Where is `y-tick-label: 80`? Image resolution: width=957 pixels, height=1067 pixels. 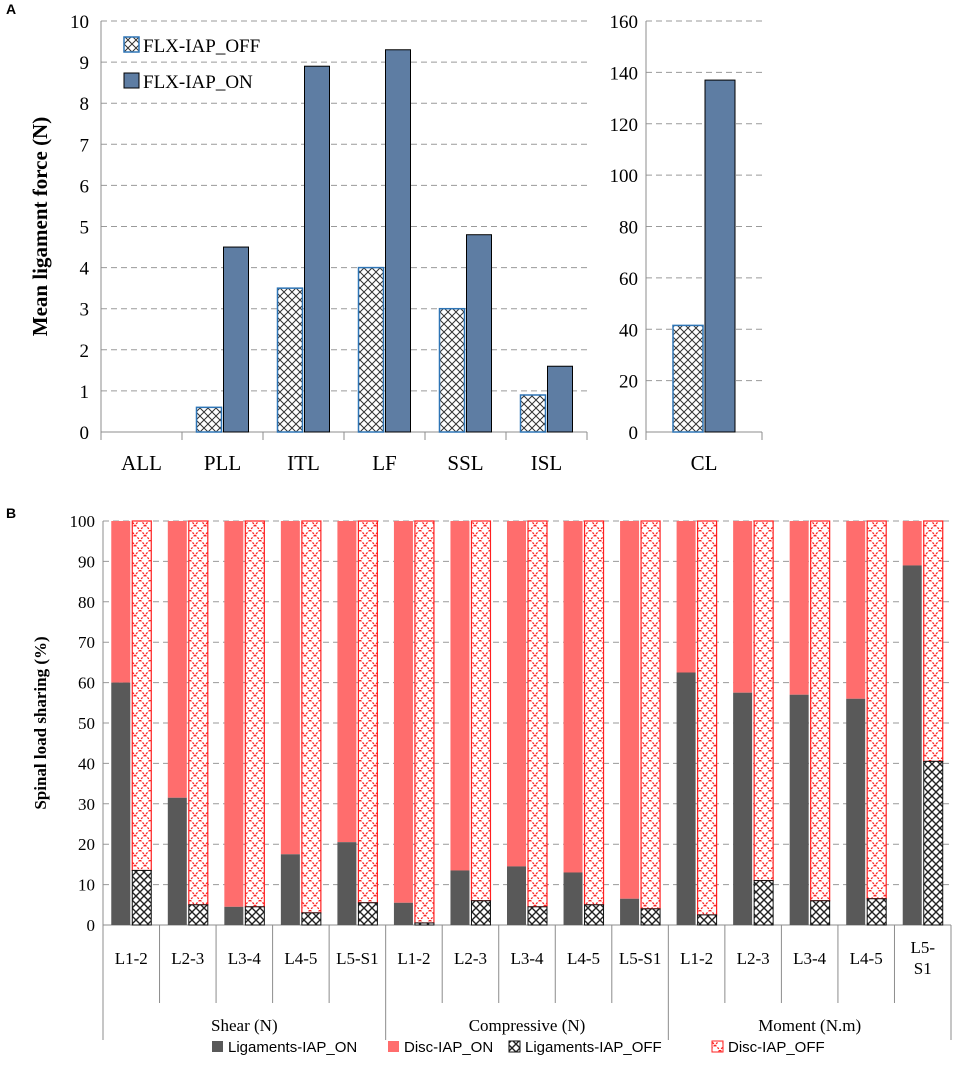
y-tick-label: 80 is located at coordinates (86, 602).